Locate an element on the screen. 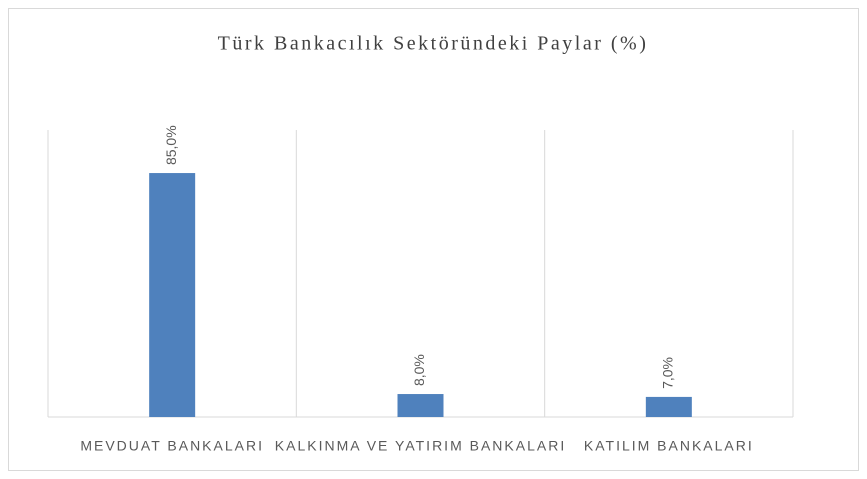  x-tick-label: KALKINMA VE YATIRIM BANKALARI is located at coordinates (420, 446).